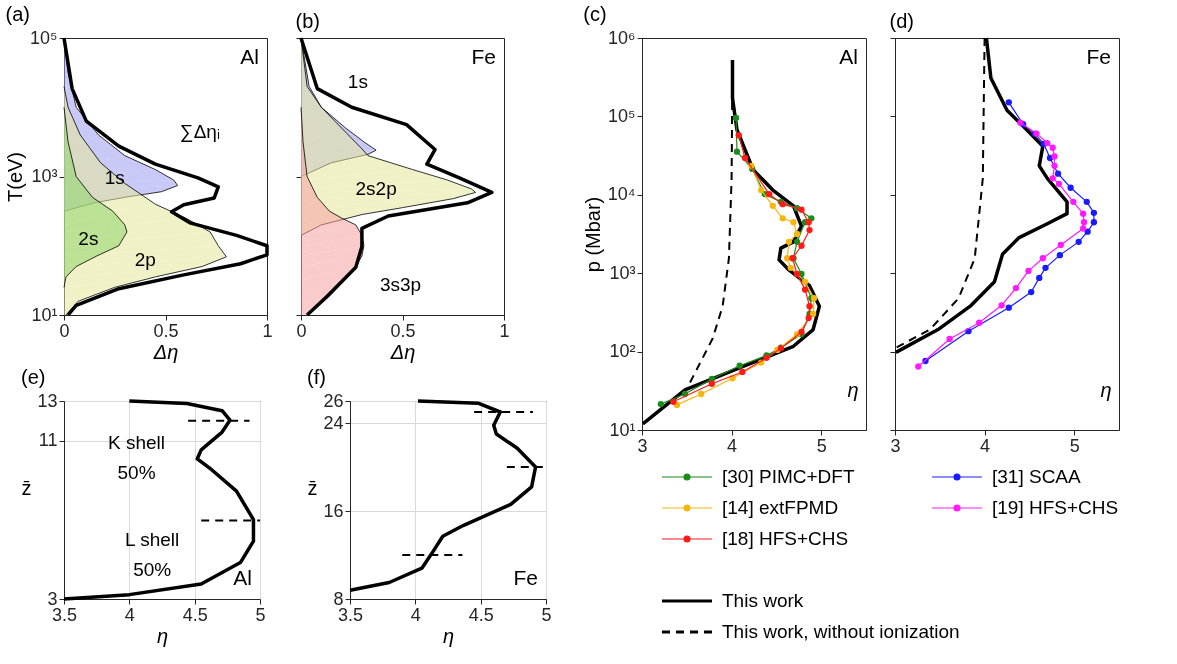  What do you see at coordinates (316, 377) in the screenshot?
I see `chart-title: (f)` at bounding box center [316, 377].